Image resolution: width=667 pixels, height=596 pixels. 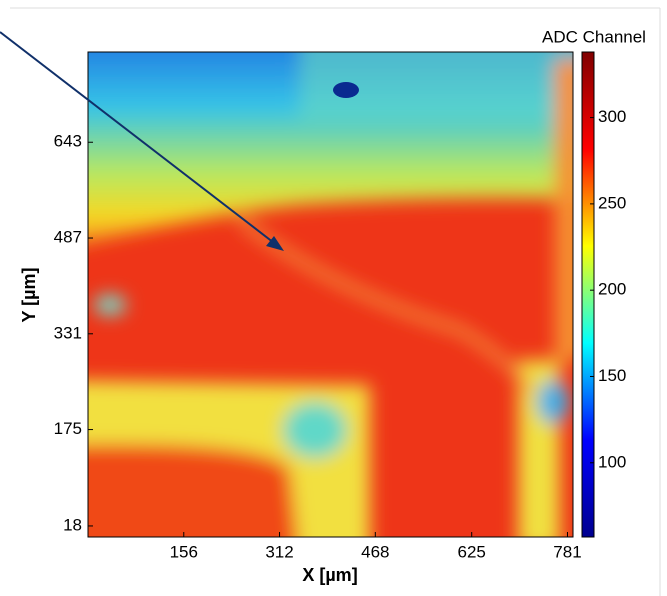 What do you see at coordinates (612, 289) in the screenshot?
I see `colorbar-tick-label: 200` at bounding box center [612, 289].